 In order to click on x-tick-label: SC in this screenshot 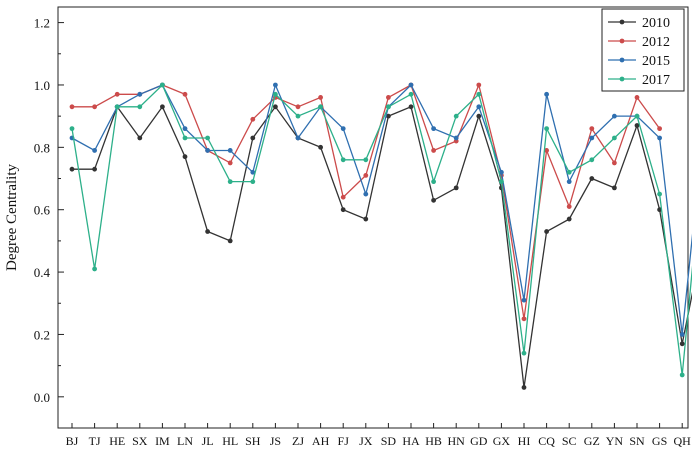, I will do `click(569, 441)`.